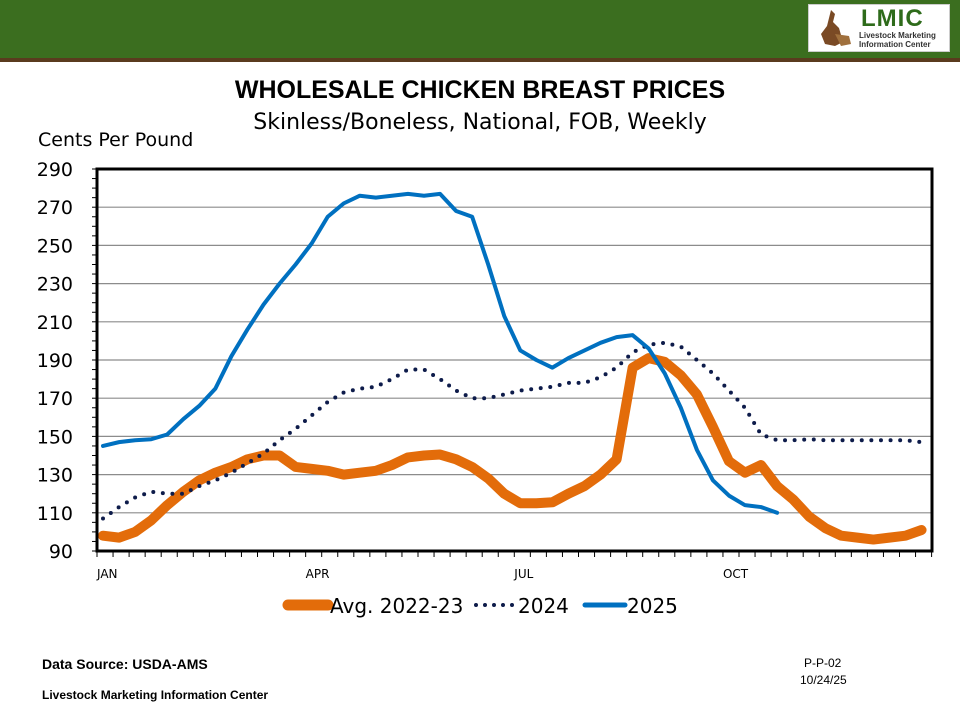  I want to click on x-tick-label: OCT, so click(736, 574).